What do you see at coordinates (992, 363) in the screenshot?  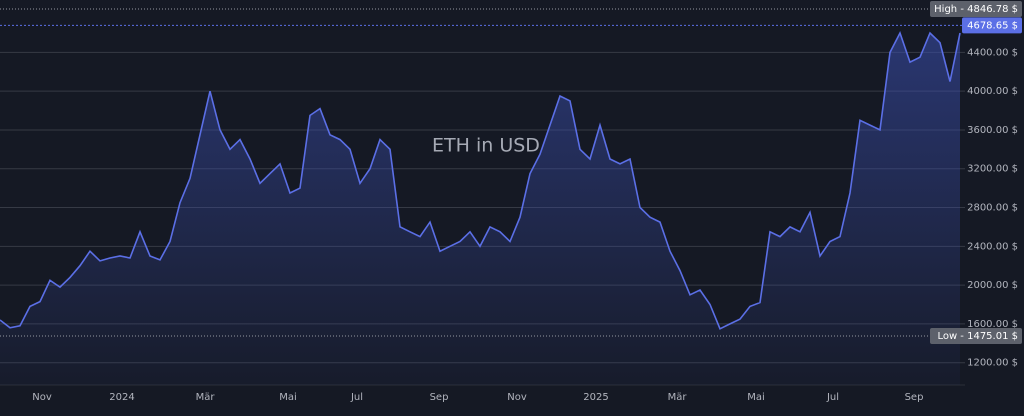 I see `y-tick-label: 1200.00 $` at bounding box center [992, 363].